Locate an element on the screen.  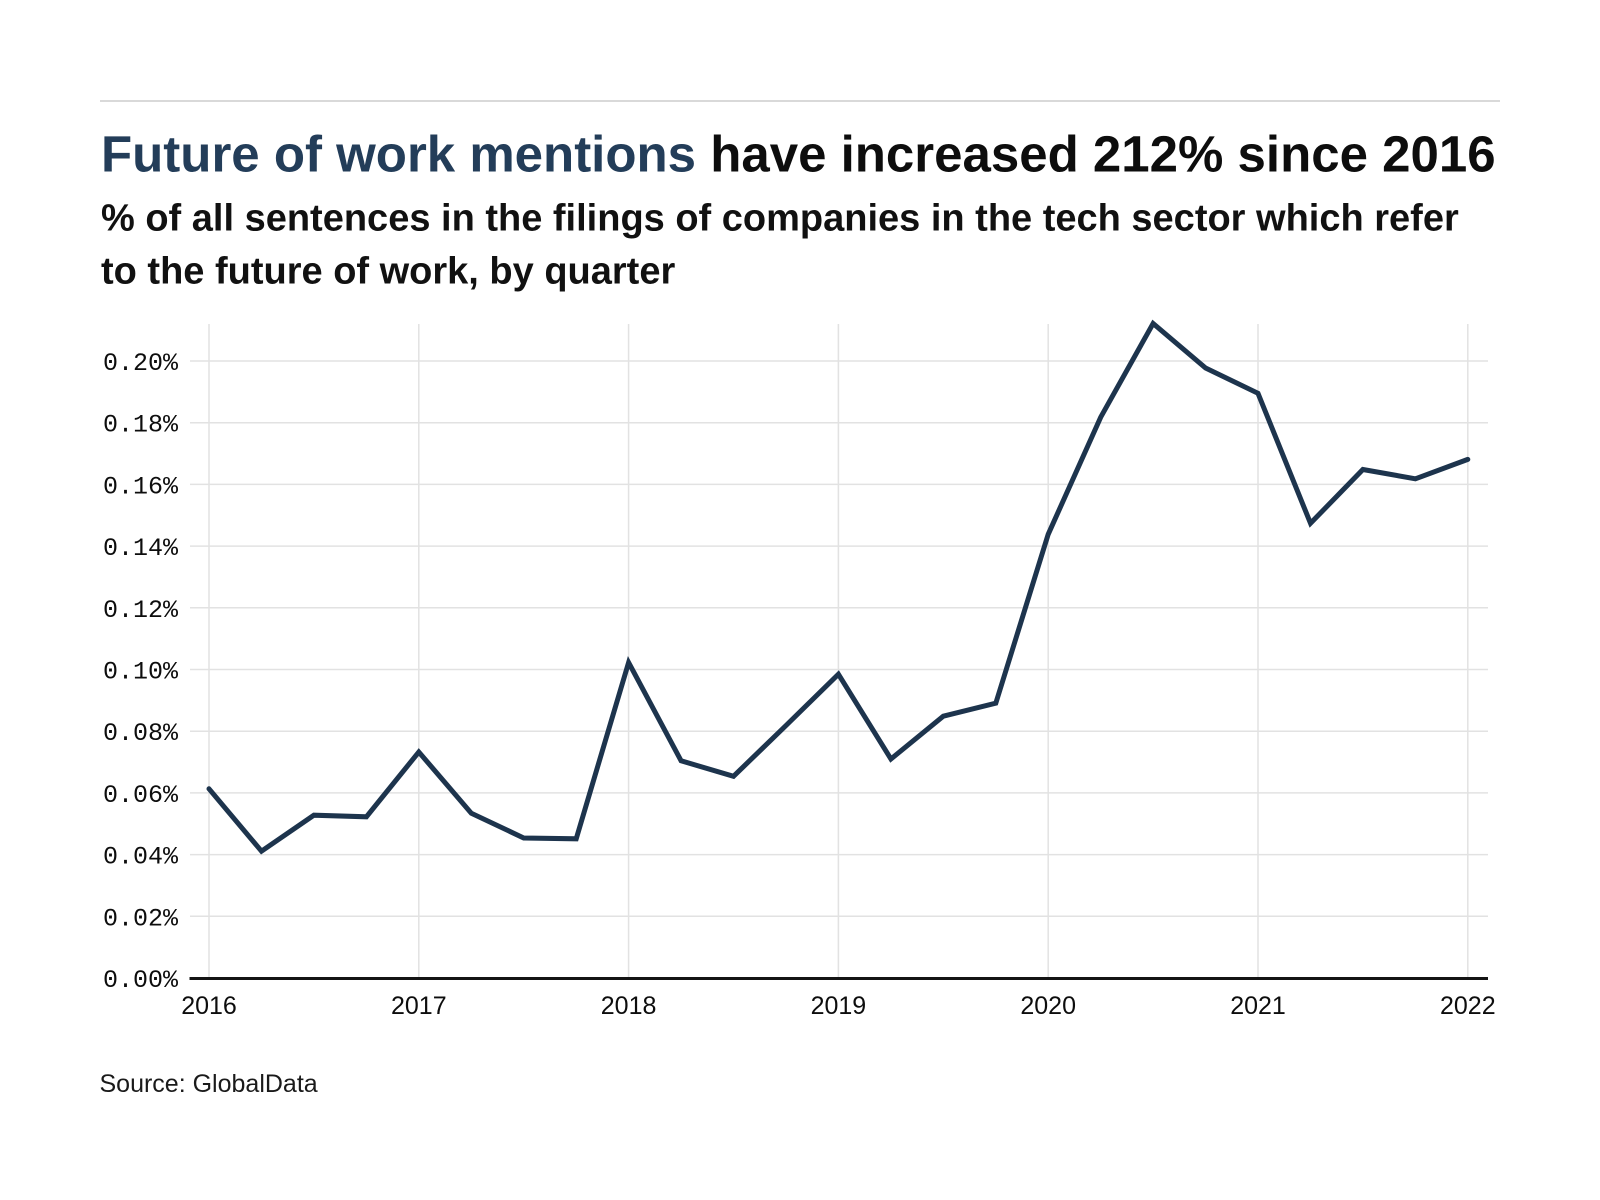
svg-text: 2018 is located at coordinates (629, 1006).